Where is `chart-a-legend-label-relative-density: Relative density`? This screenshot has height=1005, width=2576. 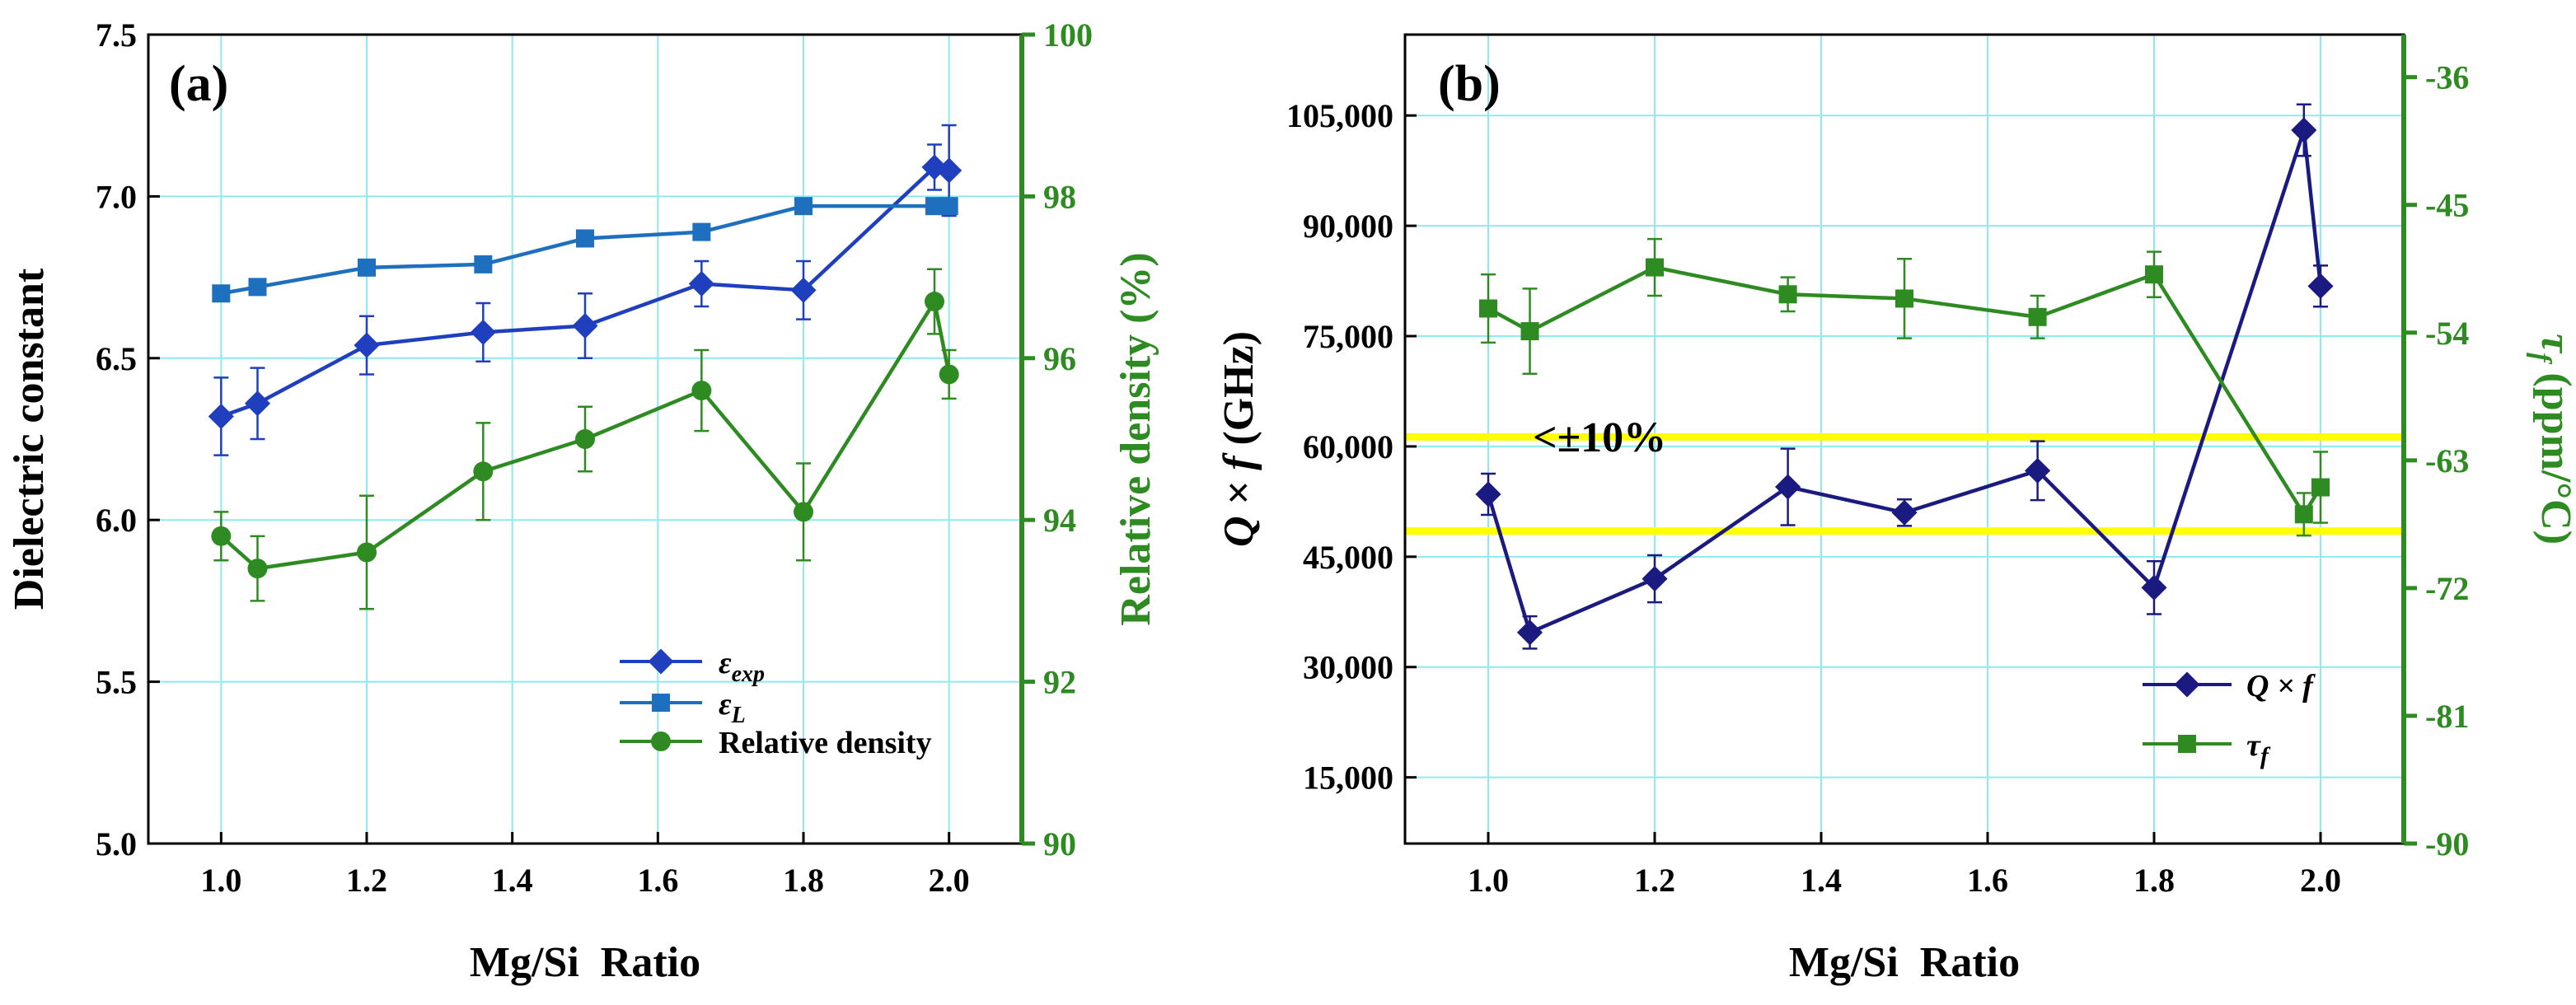 chart-a-legend-label-relative-density: Relative density is located at coordinates (825, 743).